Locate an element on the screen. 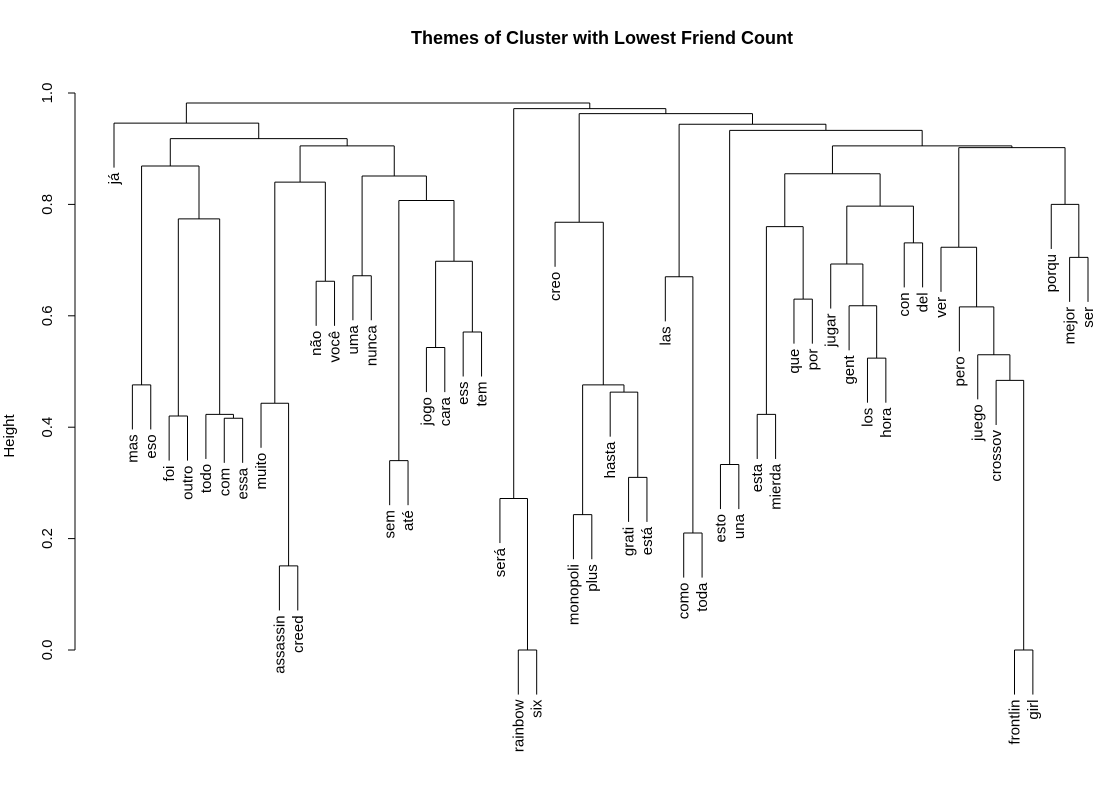  leaf-label: está is located at coordinates (647, 540).